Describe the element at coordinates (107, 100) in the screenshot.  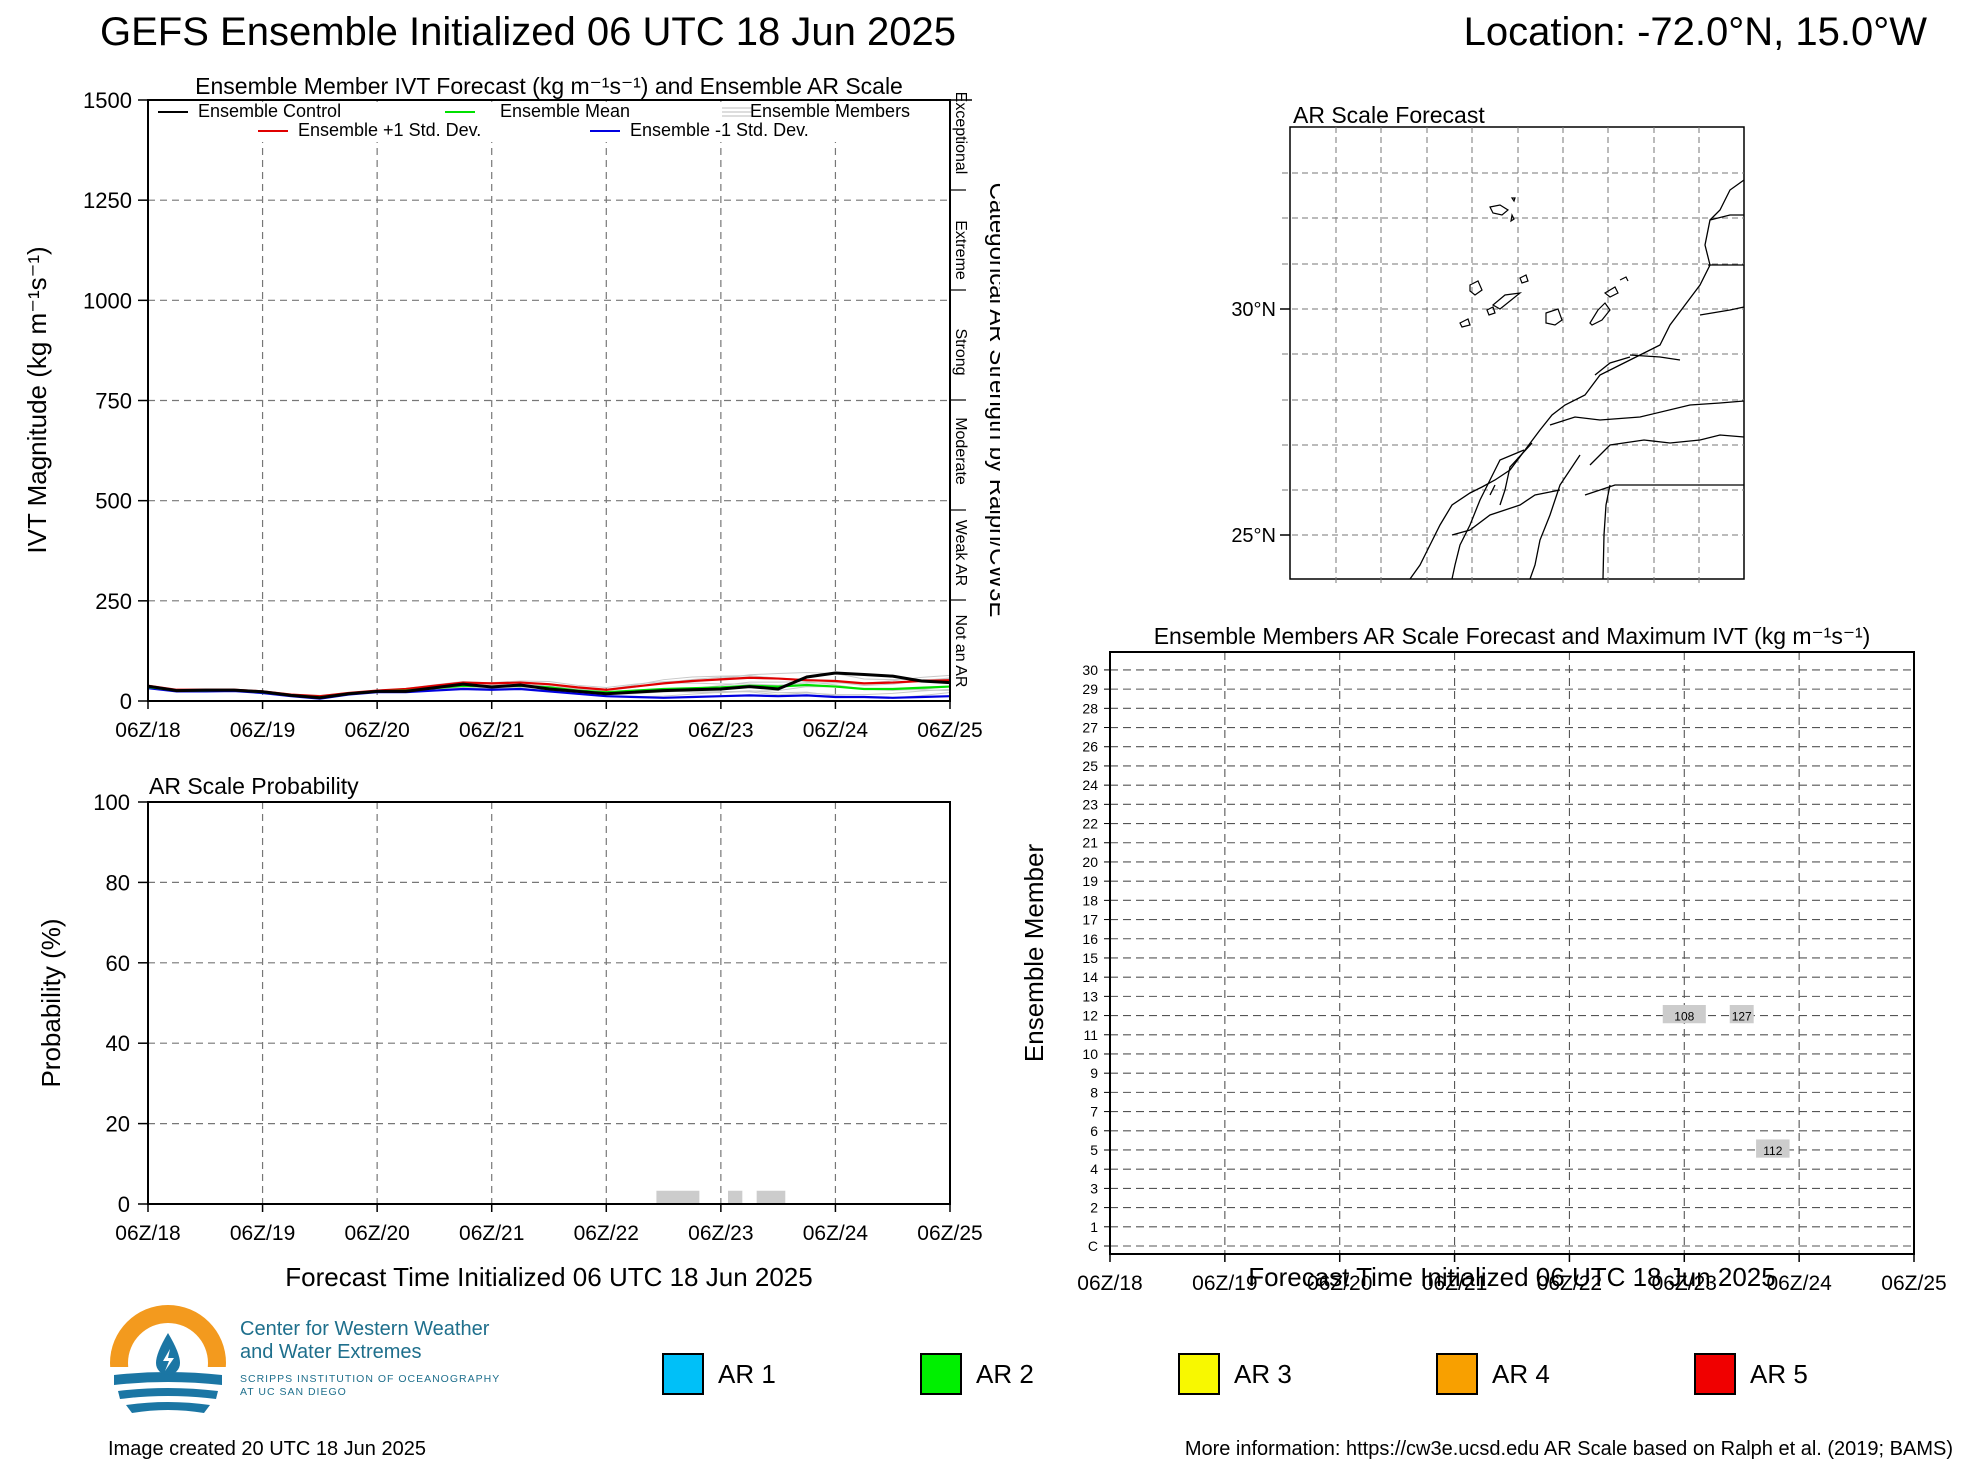
I see `y-tick-label: 1500` at that location.